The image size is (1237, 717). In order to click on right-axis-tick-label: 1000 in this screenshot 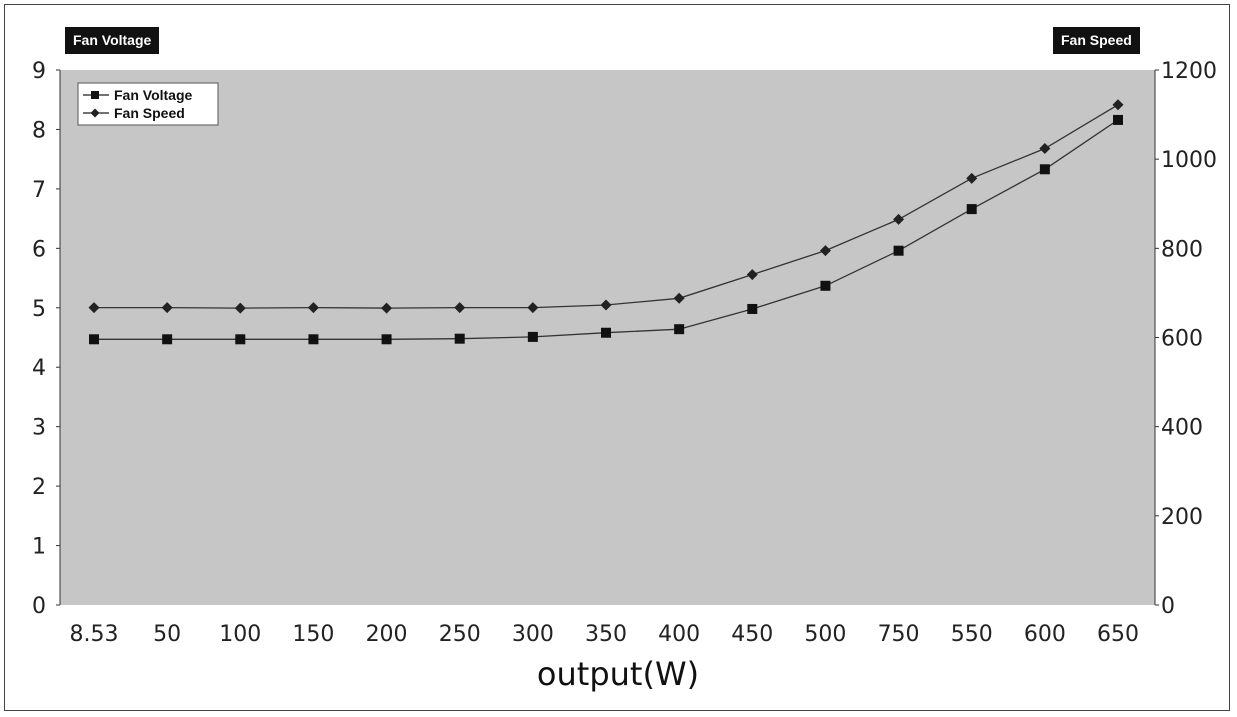, I will do `click(1189, 160)`.